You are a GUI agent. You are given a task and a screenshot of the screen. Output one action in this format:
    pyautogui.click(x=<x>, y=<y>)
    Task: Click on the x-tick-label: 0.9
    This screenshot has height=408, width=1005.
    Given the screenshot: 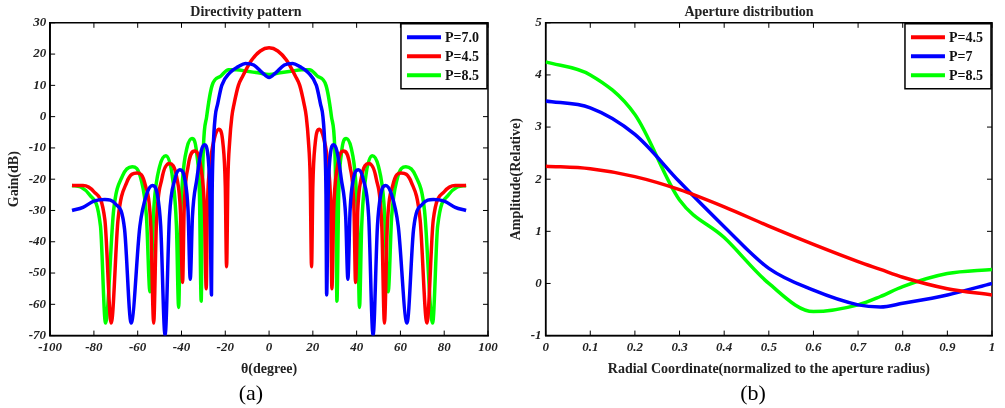 What is the action you would take?
    pyautogui.click(x=947, y=346)
    